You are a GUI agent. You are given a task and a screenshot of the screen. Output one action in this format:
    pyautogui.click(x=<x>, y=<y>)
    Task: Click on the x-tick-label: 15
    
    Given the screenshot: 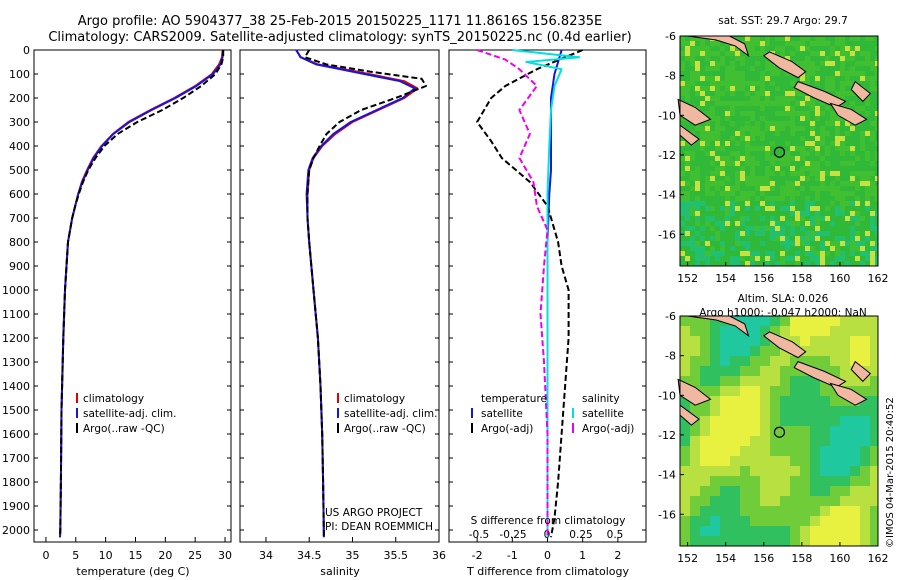 What is the action you would take?
    pyautogui.click(x=135, y=555)
    